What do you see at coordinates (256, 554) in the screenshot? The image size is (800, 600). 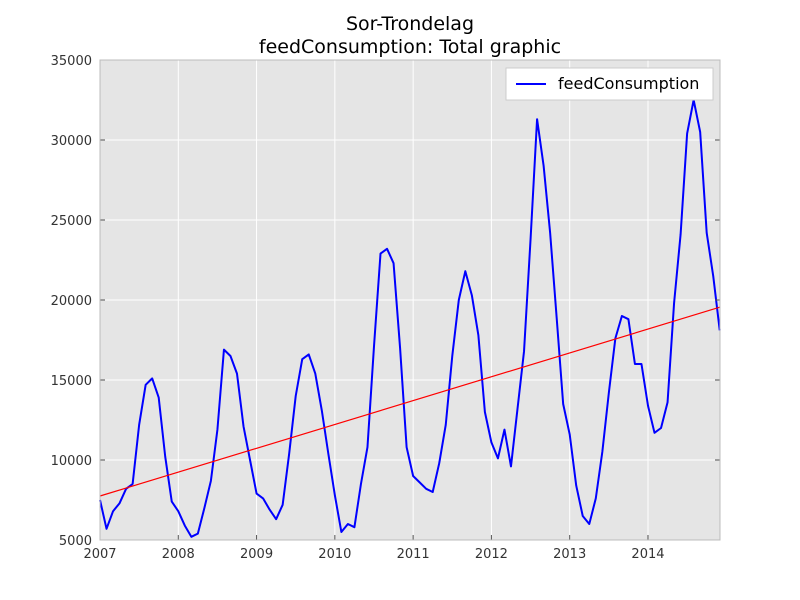 I see `x-tick-label: 2009` at bounding box center [256, 554].